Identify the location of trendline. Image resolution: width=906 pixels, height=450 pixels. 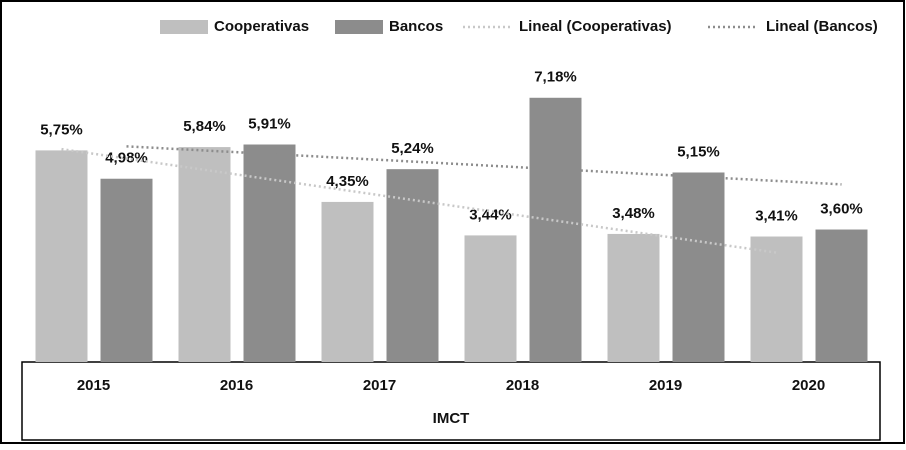
(484, 165).